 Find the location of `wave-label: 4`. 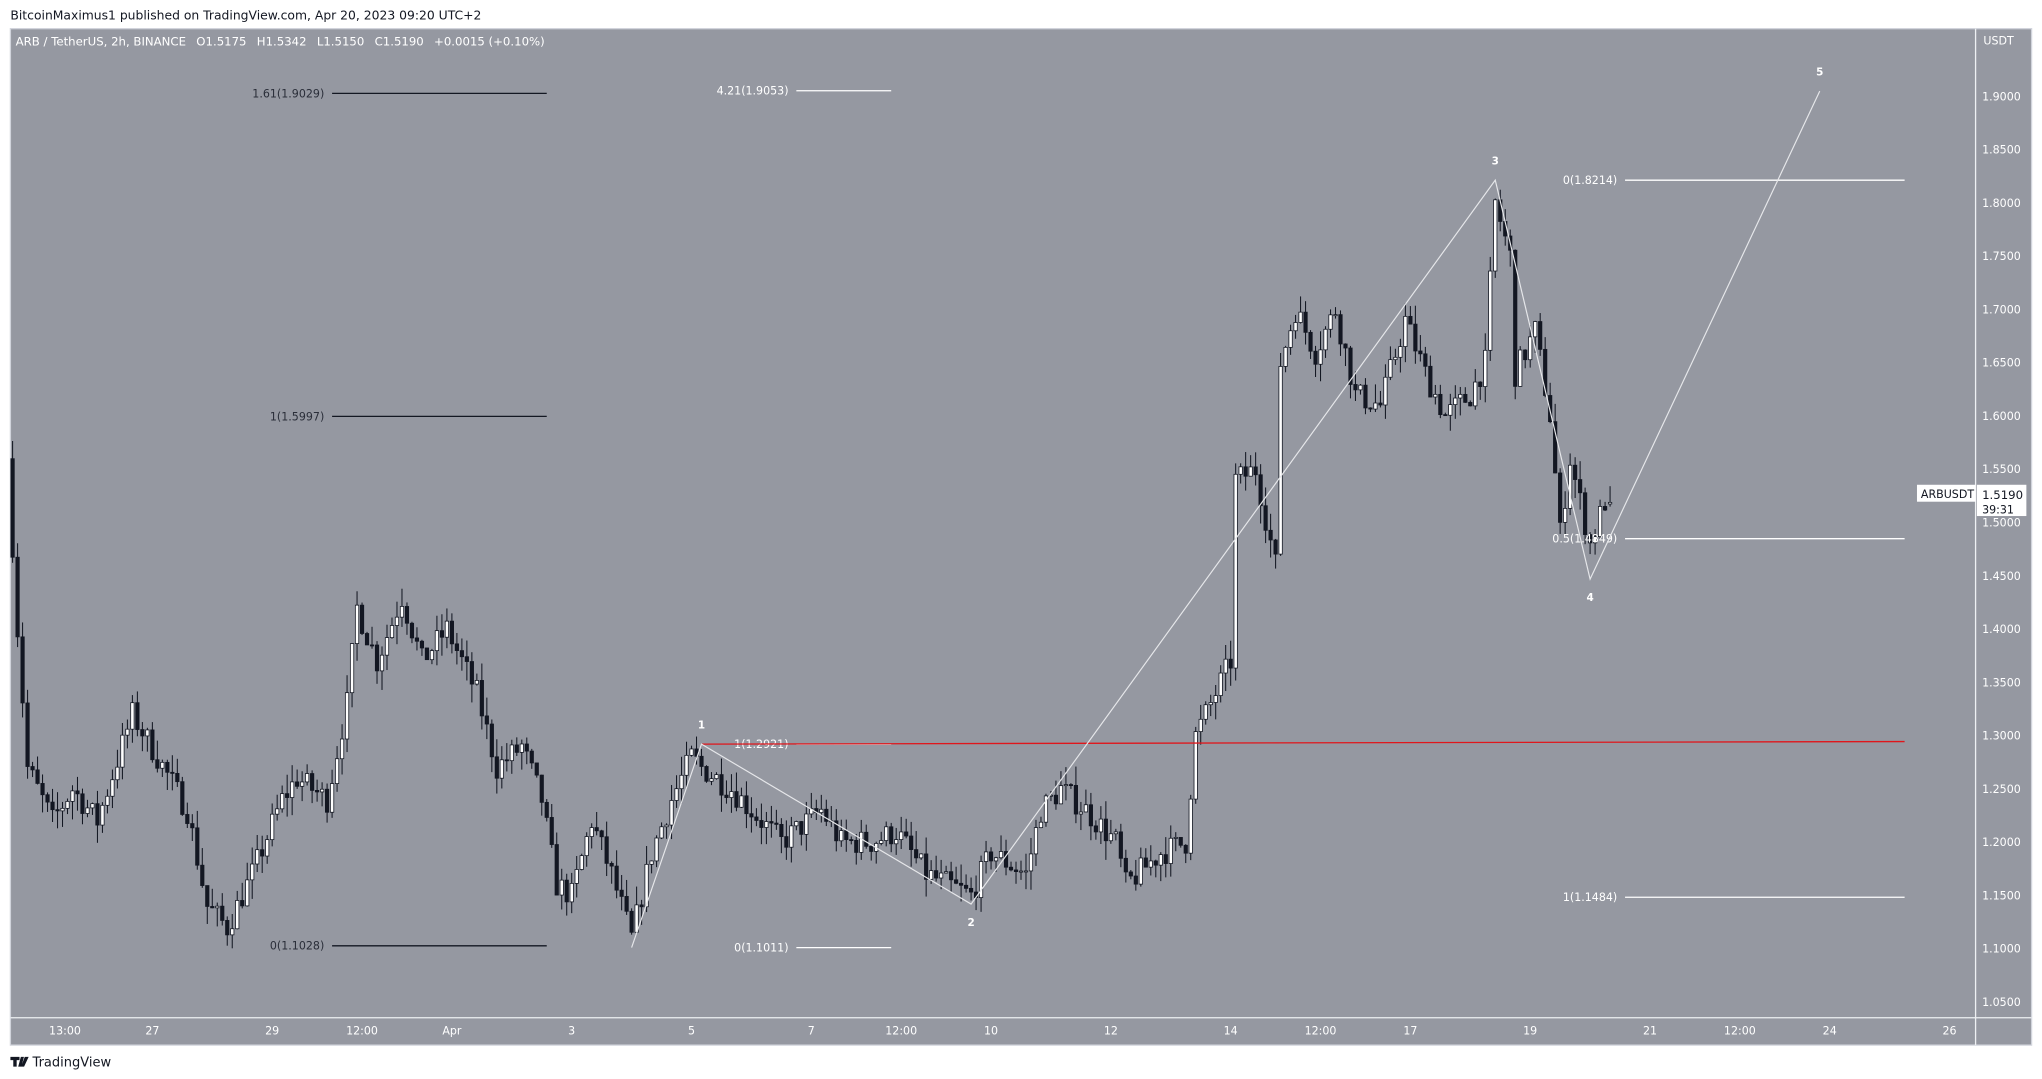

wave-label: 4 is located at coordinates (1589, 598).